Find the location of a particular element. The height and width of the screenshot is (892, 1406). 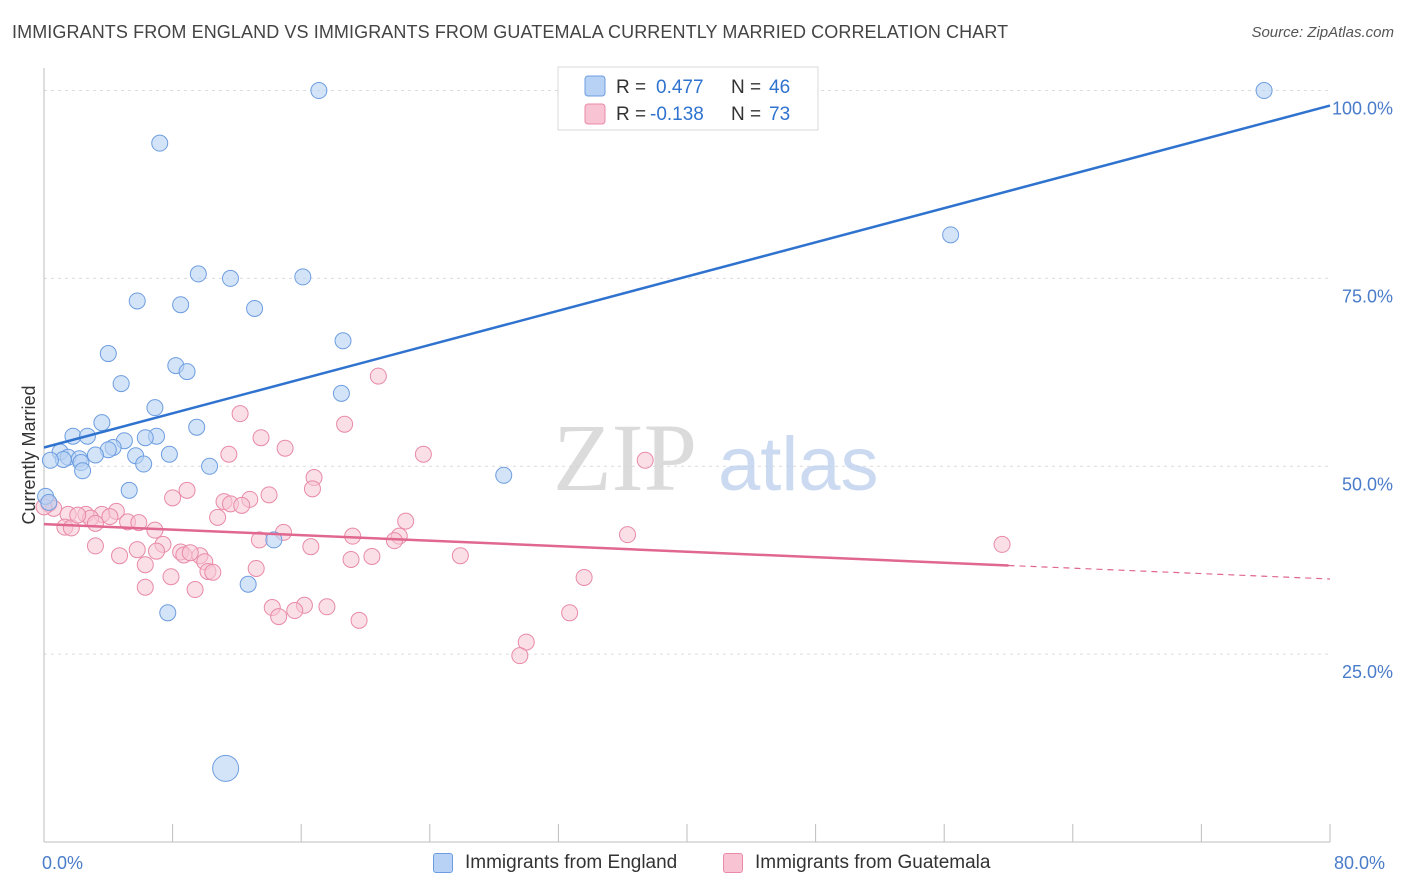

legend-bottom-england-label: Immigrants from England is located at coordinates (571, 862).